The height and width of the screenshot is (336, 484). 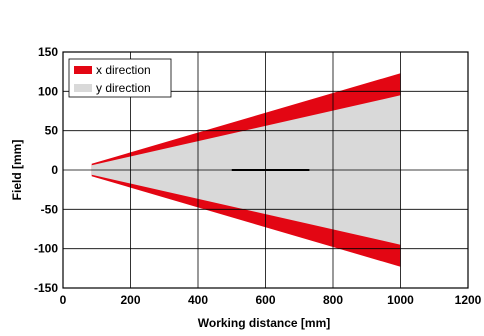 What do you see at coordinates (264, 323) in the screenshot?
I see `x-axis-label: Working distance [mm]` at bounding box center [264, 323].